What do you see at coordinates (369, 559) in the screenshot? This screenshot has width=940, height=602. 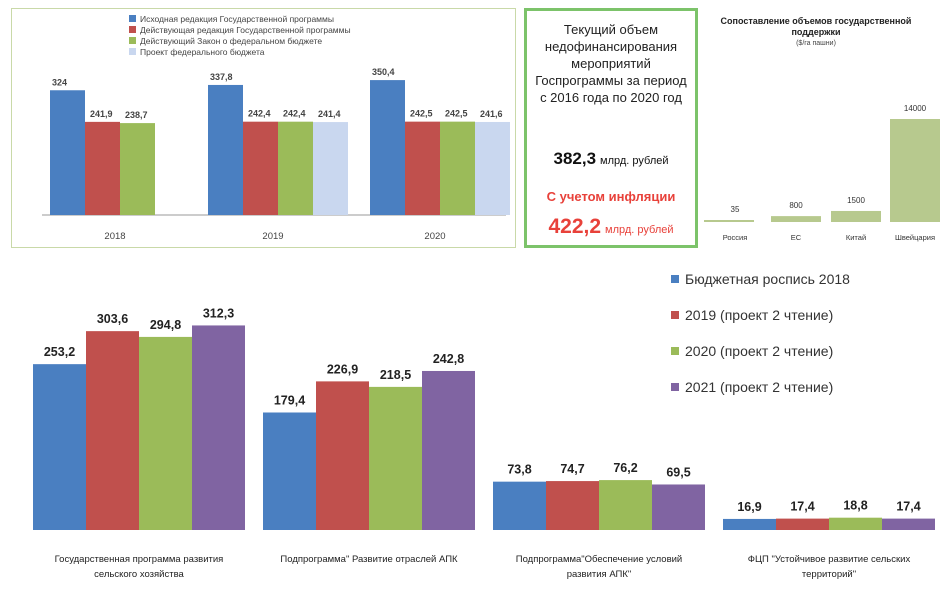 I see `category-label: Подпрограмма" Развитие отраслей АПК` at bounding box center [369, 559].